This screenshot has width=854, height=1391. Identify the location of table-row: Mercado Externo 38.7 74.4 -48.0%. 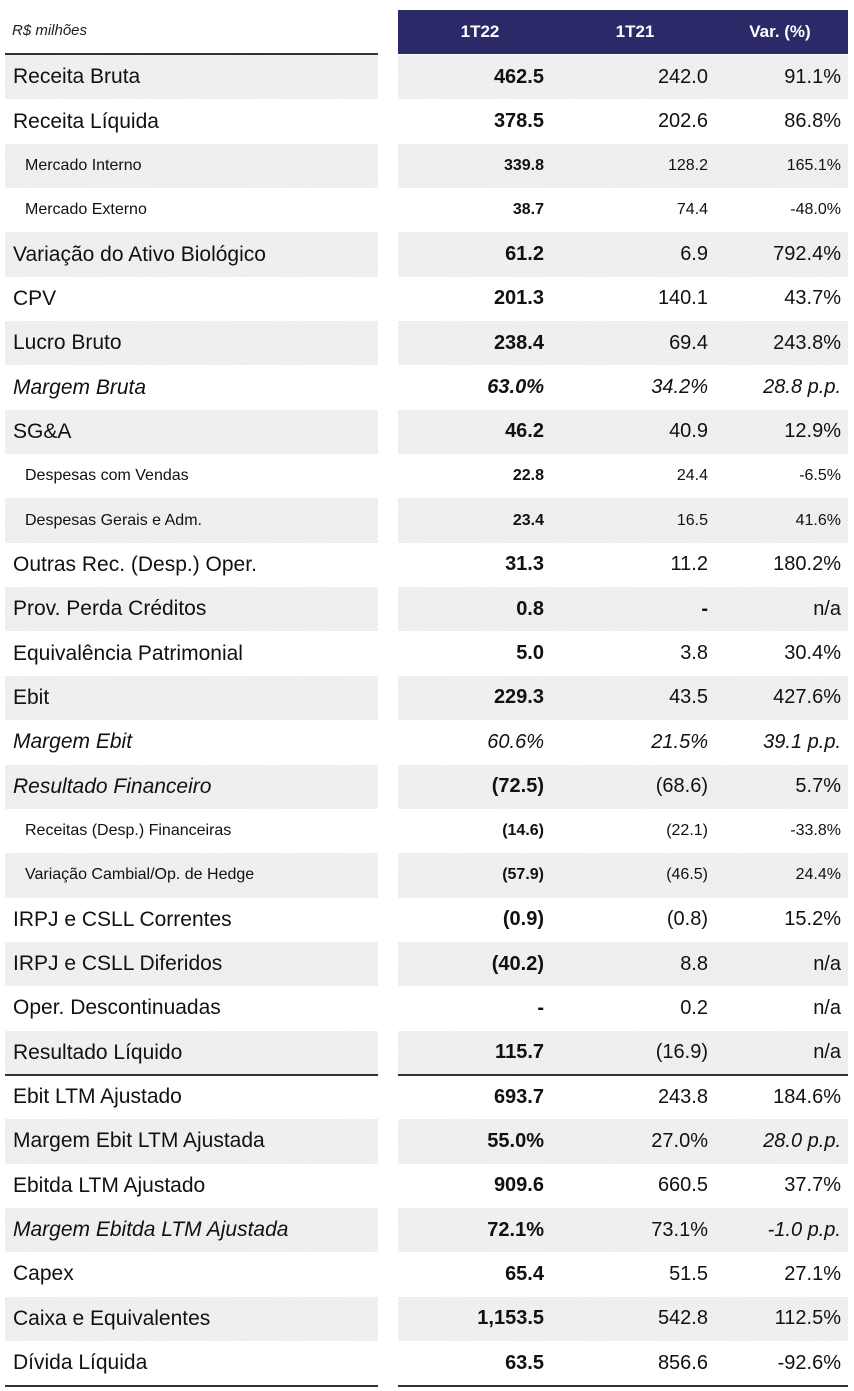
(427, 210).